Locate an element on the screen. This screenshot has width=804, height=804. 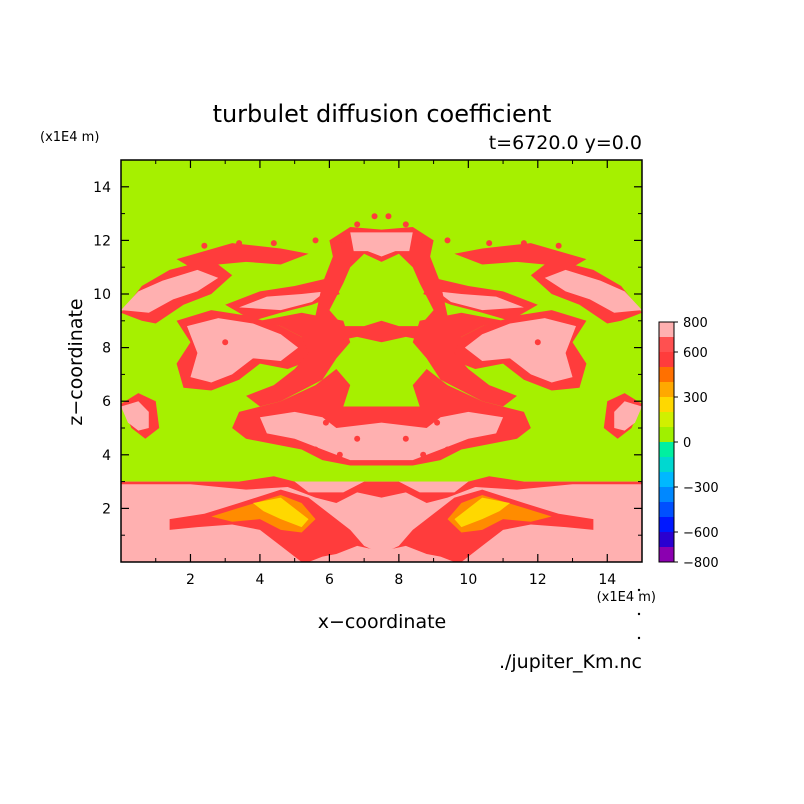
colorbar-label: −800 is located at coordinates (701, 563).